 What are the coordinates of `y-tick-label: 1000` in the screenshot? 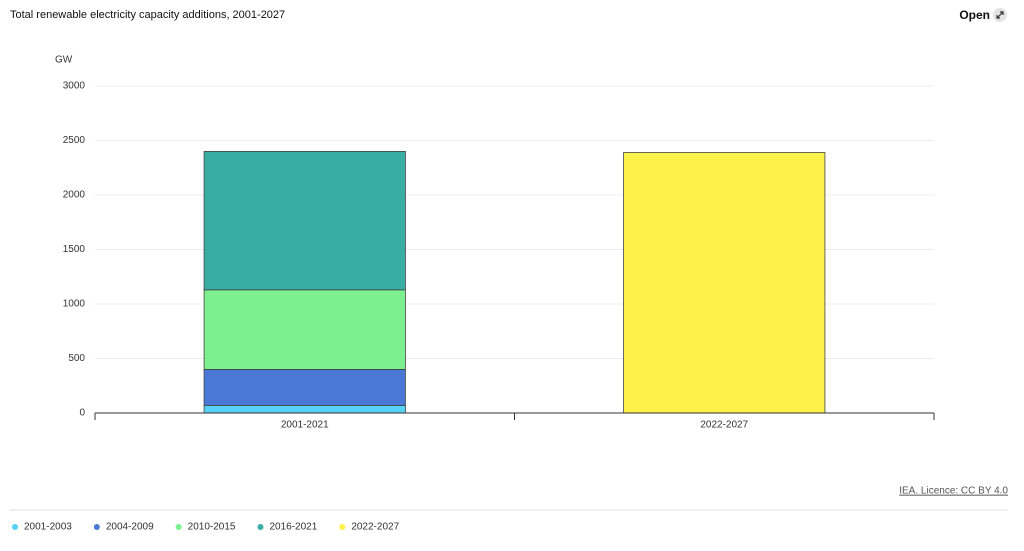 It's located at (74, 304).